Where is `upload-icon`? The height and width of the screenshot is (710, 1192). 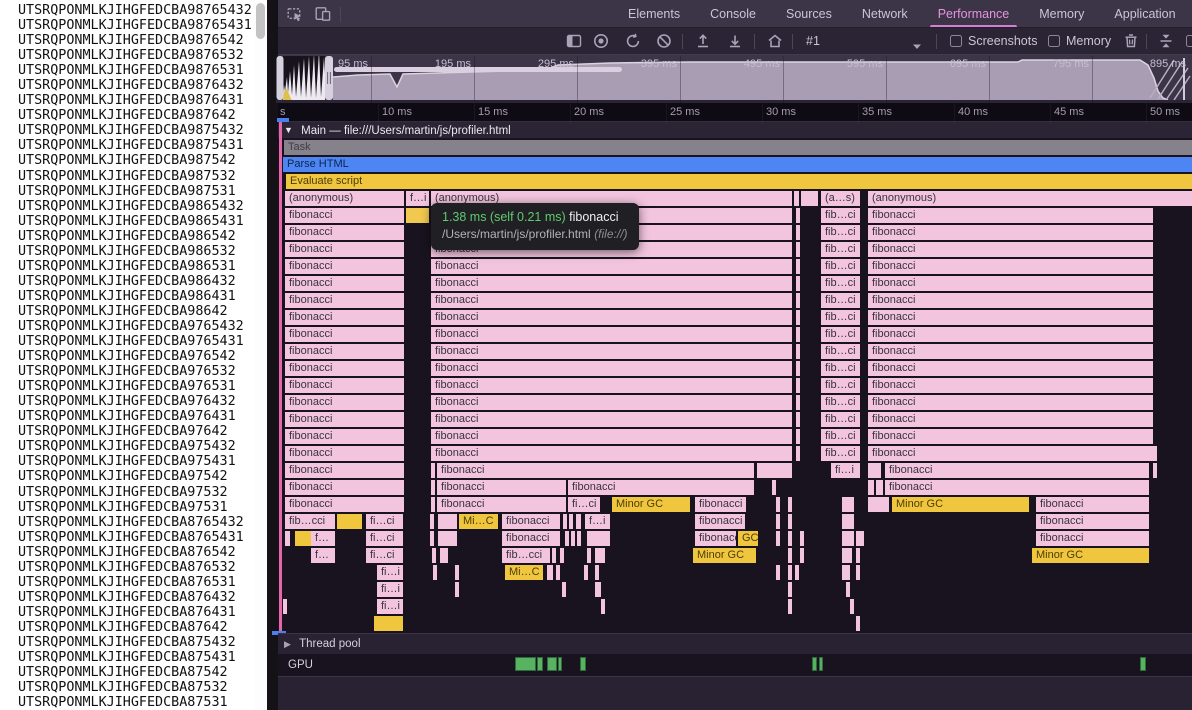 upload-icon is located at coordinates (703, 43).